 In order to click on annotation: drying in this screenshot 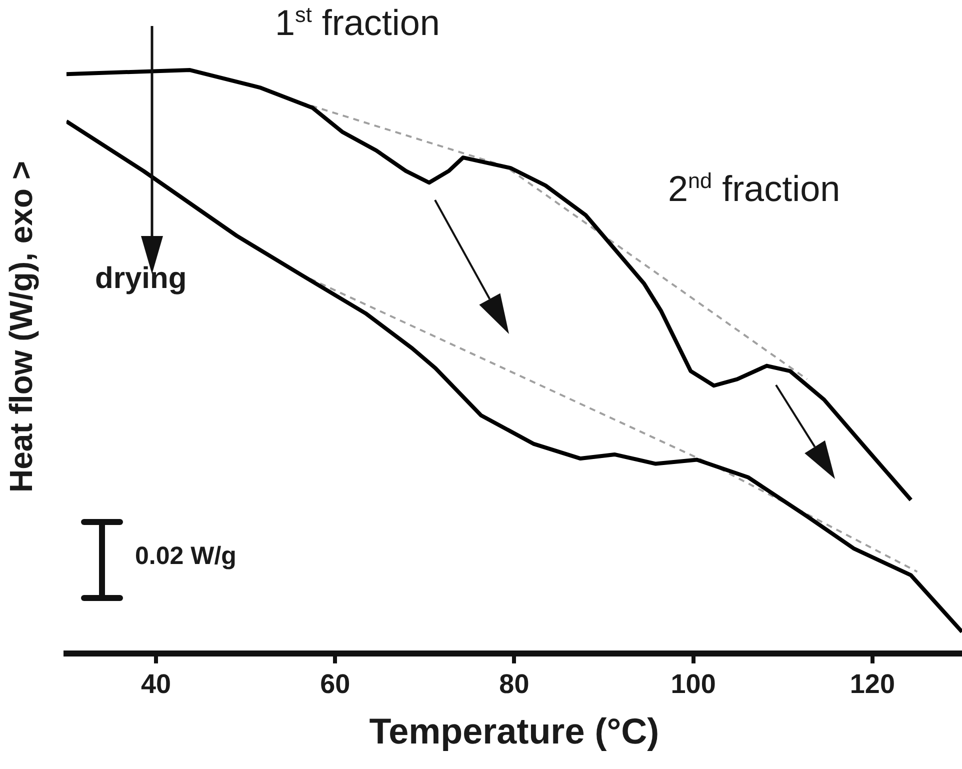, I will do `click(141, 279)`.